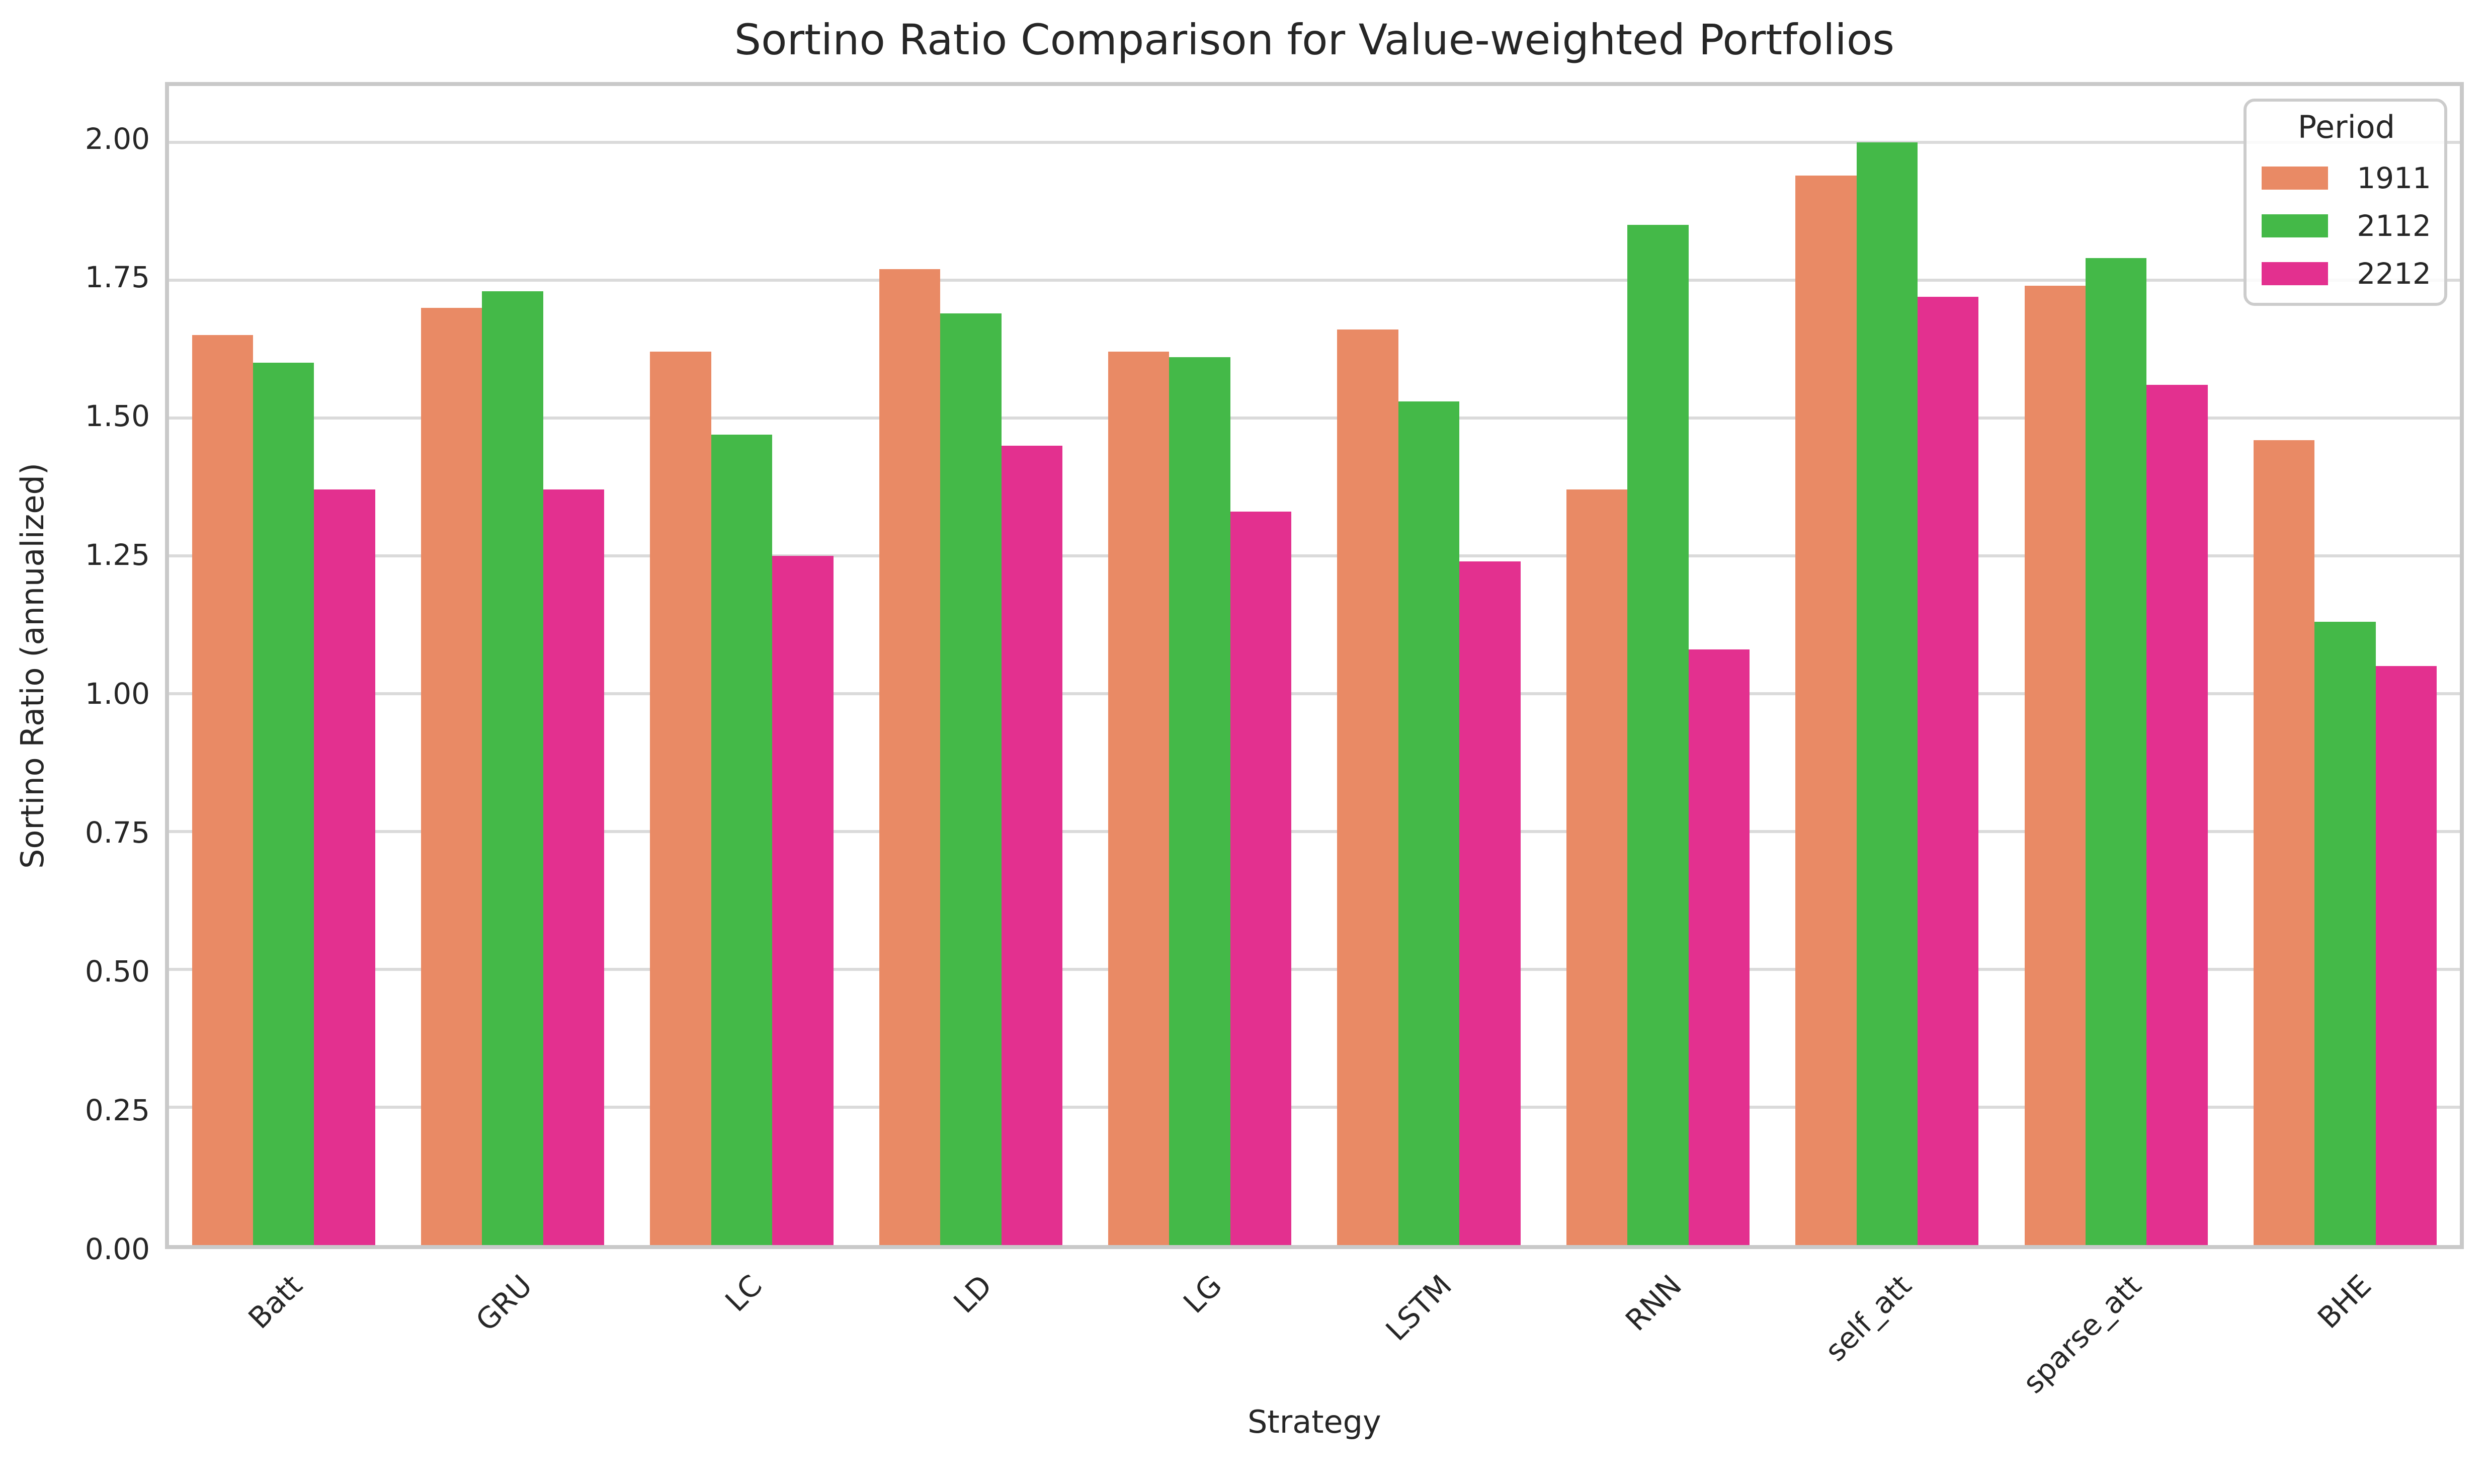 This screenshot has height=1484, width=2490. What do you see at coordinates (1419, 1308) in the screenshot?
I see `xtick-label-LSTM: LSTM` at bounding box center [1419, 1308].